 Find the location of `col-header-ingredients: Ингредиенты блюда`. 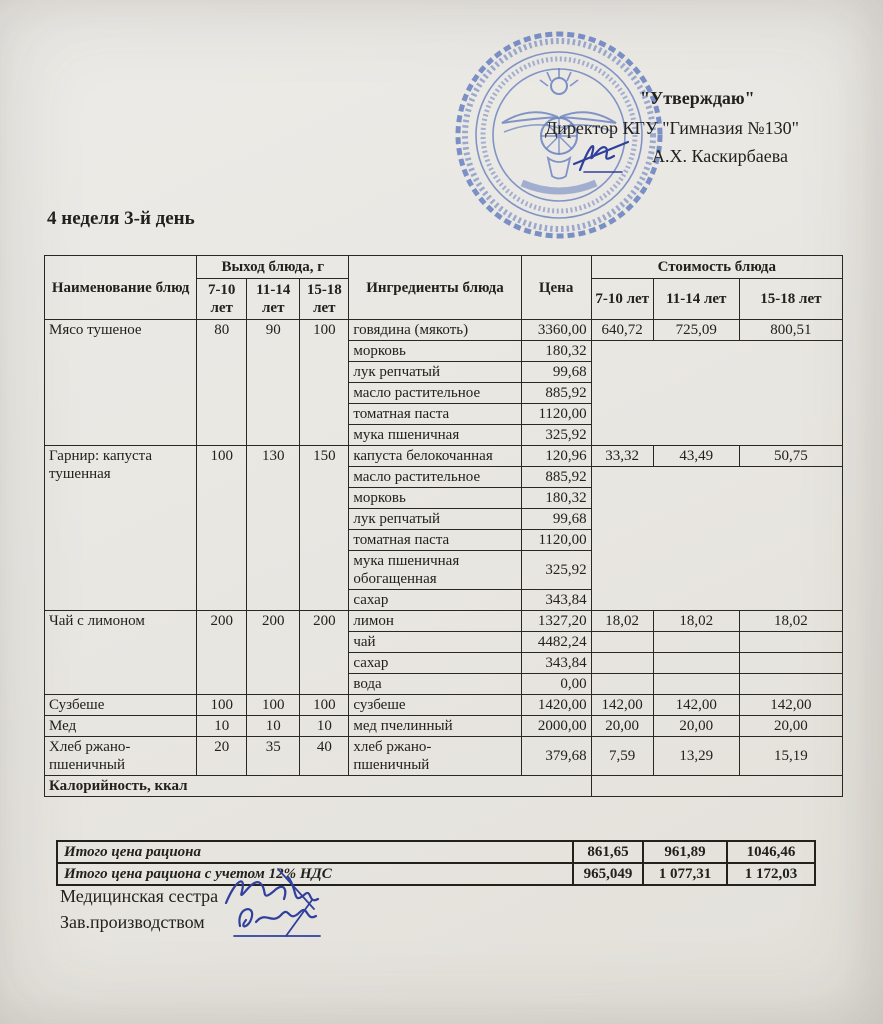

col-header-ingredients: Ингредиенты блюда is located at coordinates (435, 287).